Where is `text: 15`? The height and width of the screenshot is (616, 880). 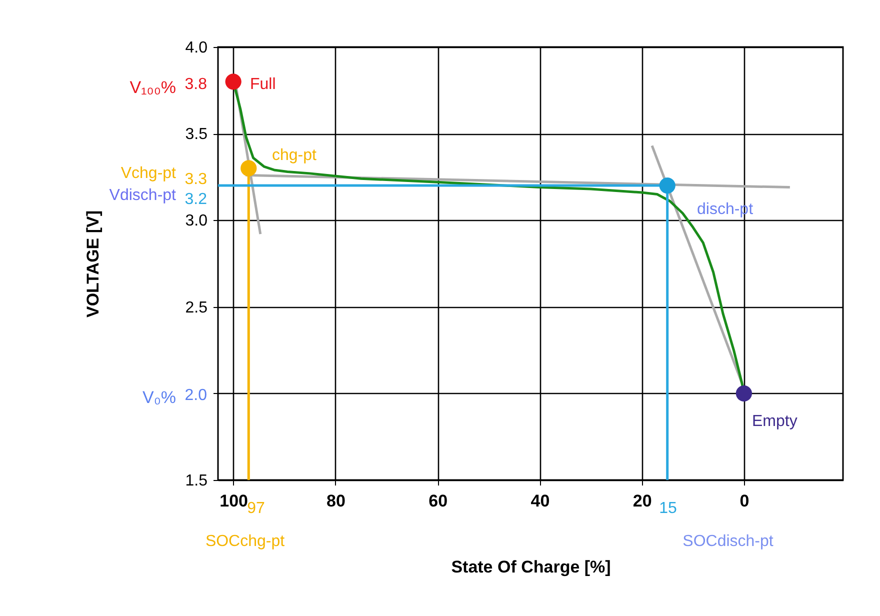 text: 15 is located at coordinates (668, 508).